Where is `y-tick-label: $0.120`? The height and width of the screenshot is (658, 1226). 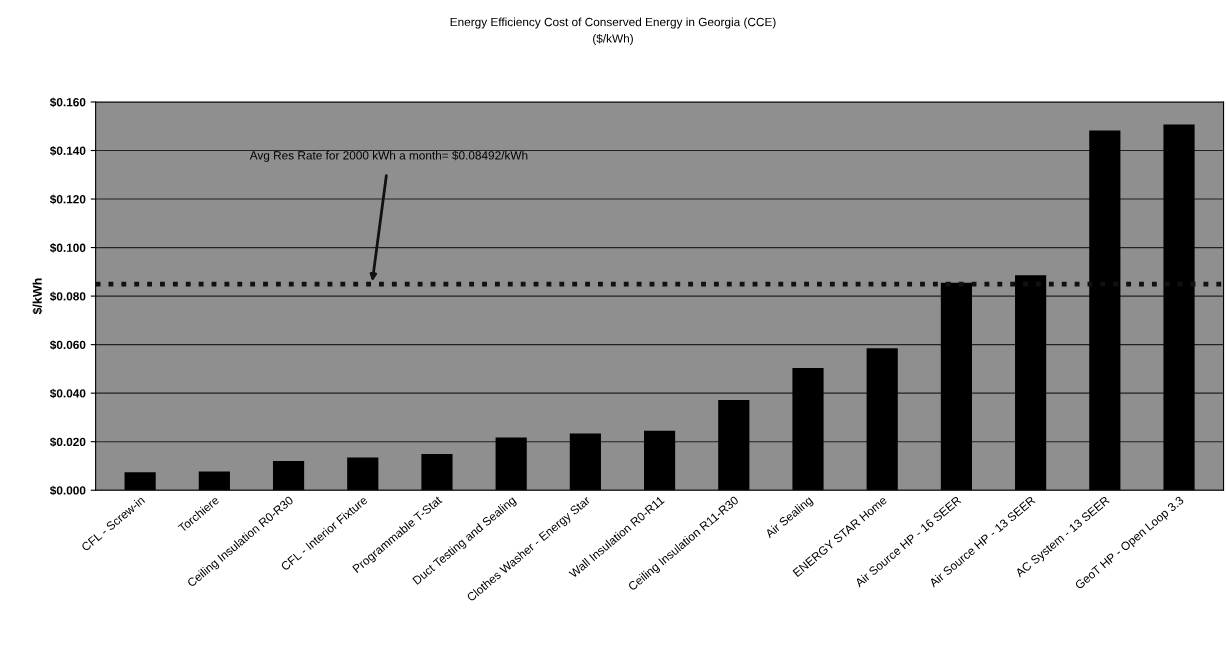 y-tick-label: $0.120 is located at coordinates (67, 199).